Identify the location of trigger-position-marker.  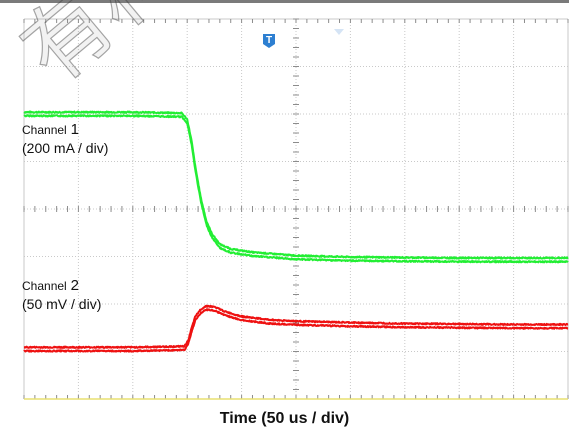
(339, 32).